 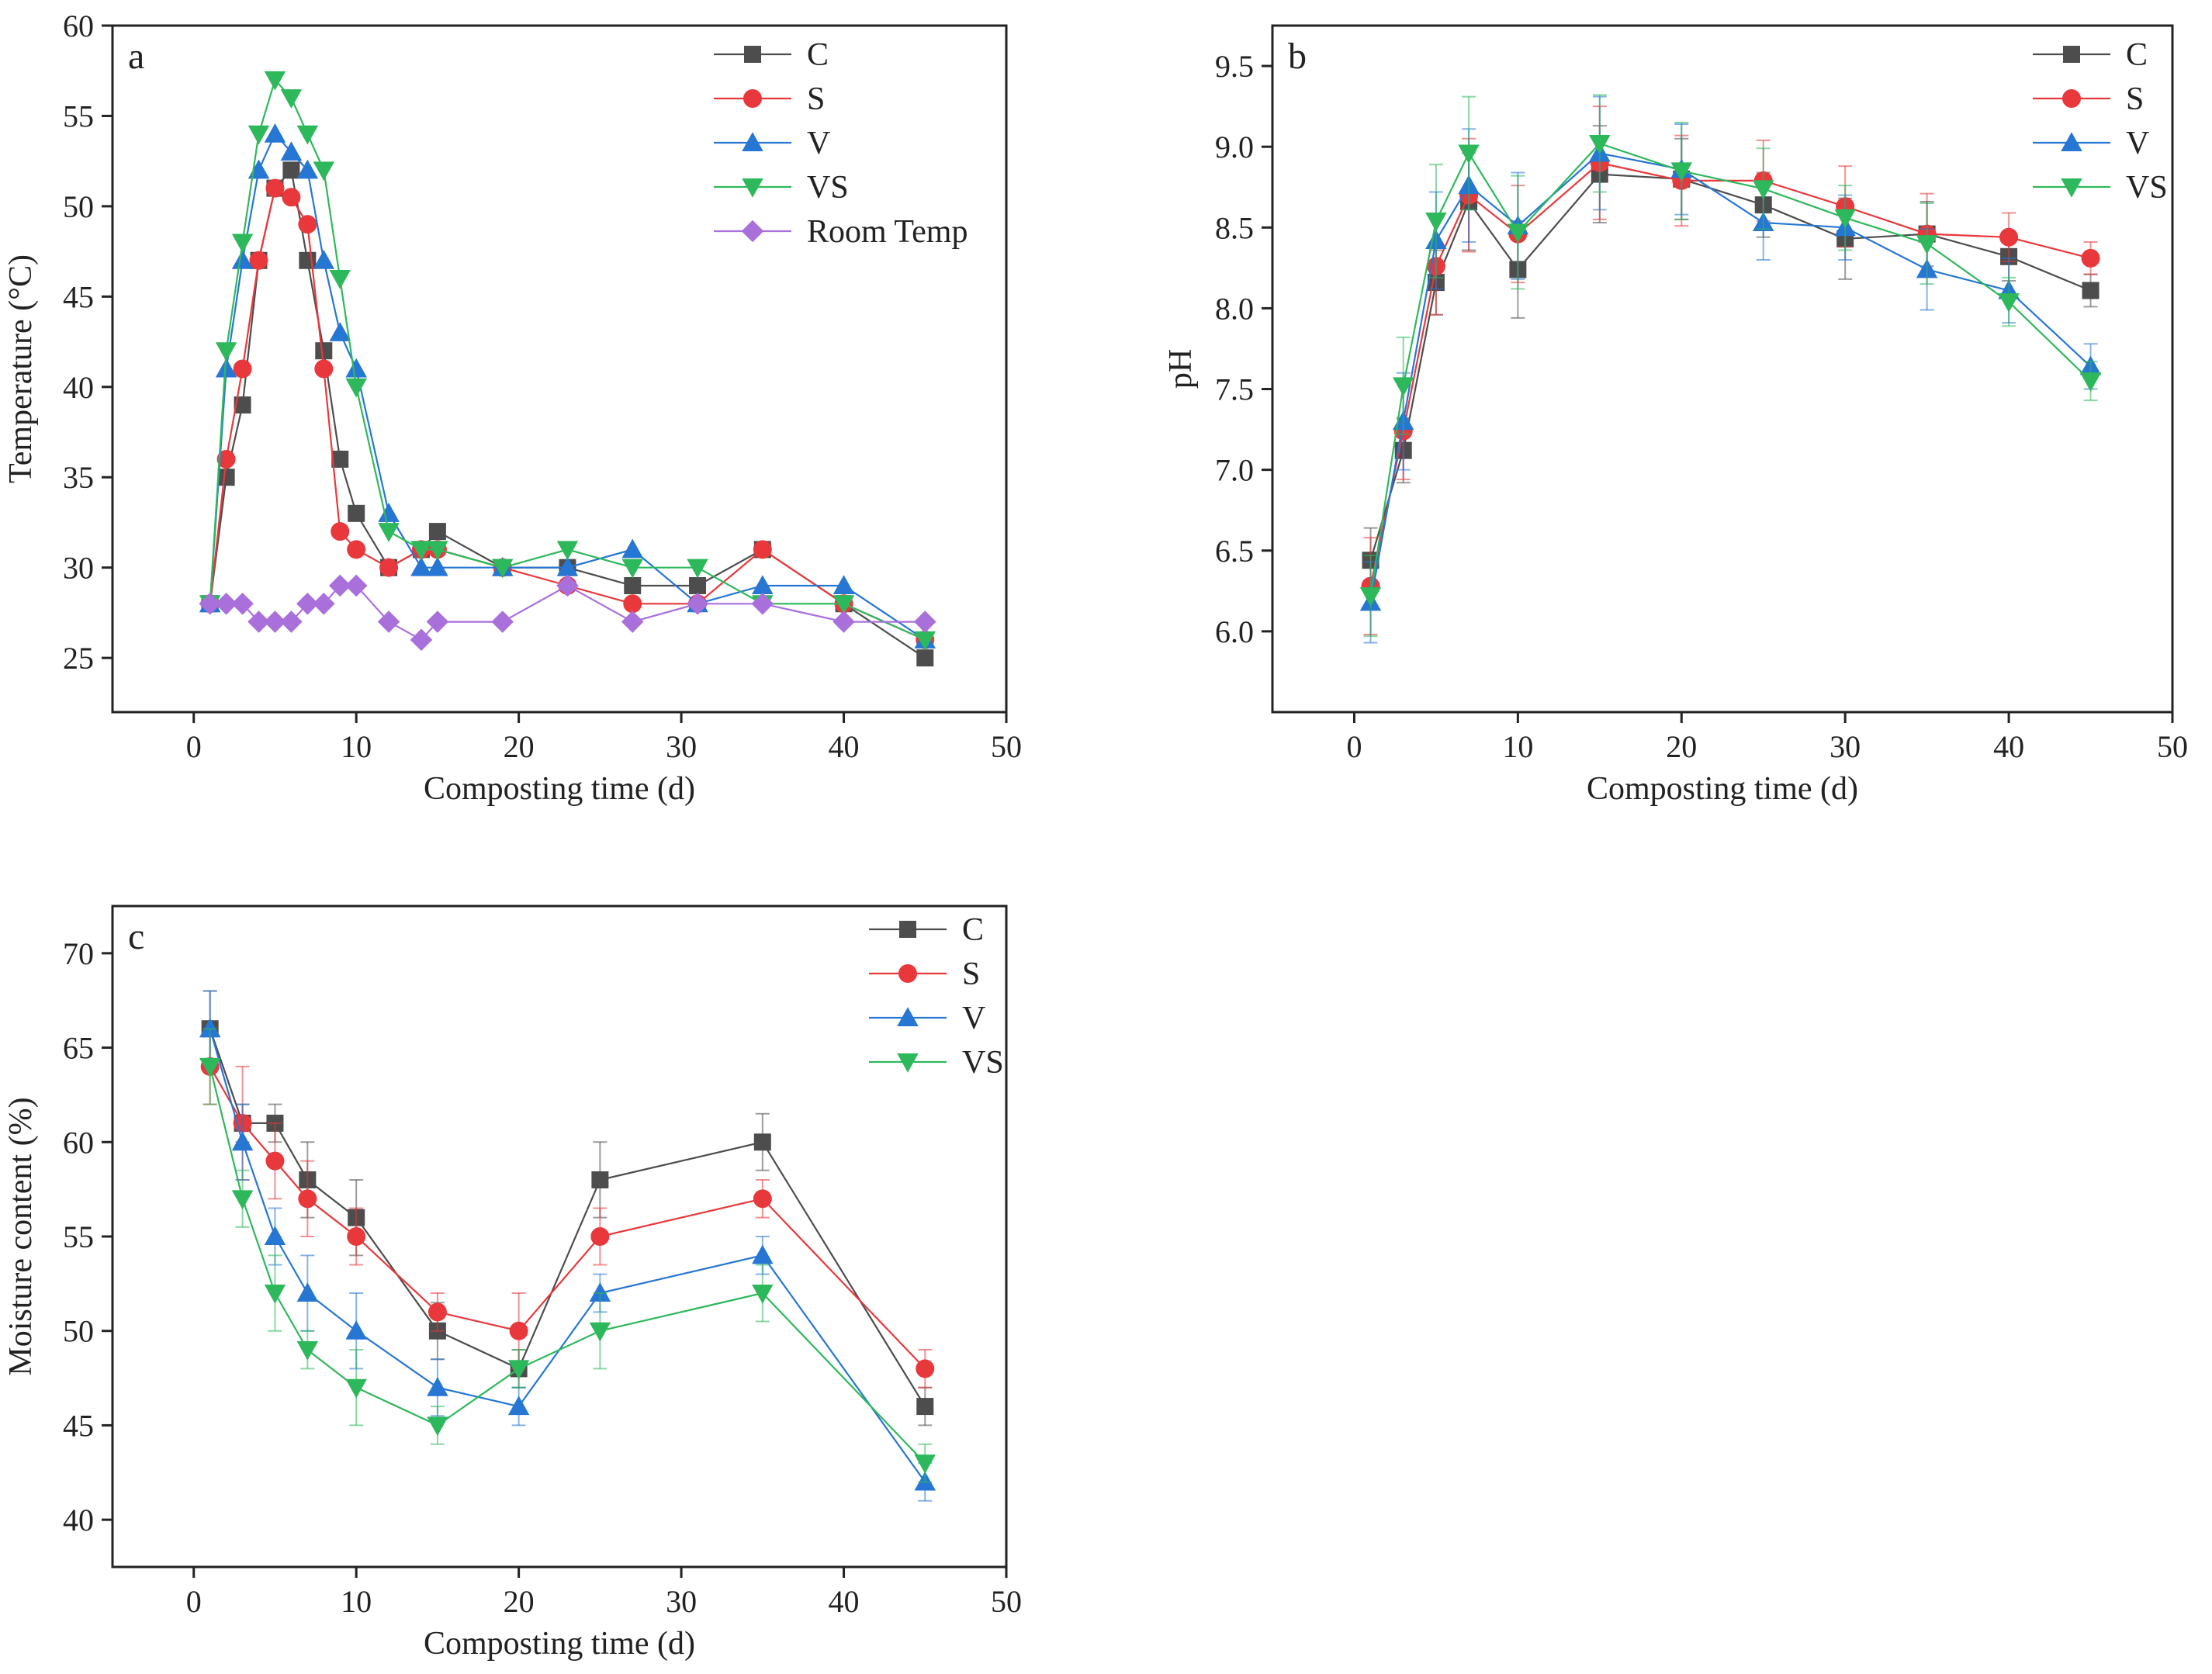 I want to click on y-tick-label: 65, so click(x=78, y=1048).